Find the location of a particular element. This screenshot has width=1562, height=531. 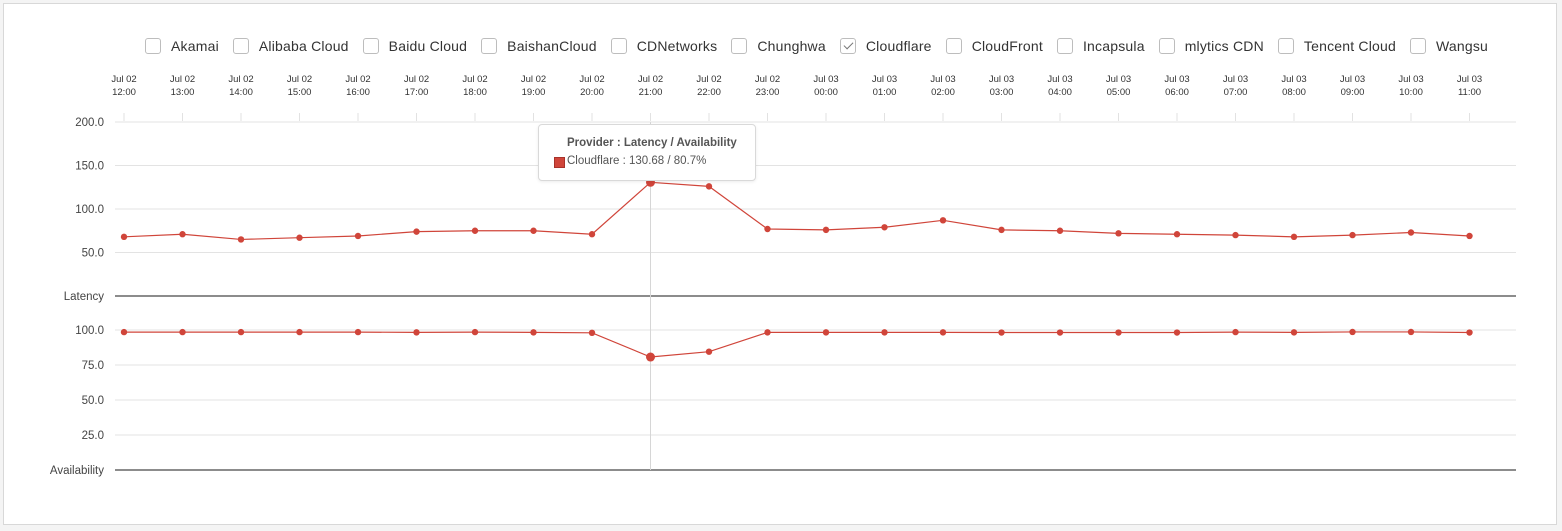

x-tick-time: 12:00 is located at coordinates (124, 92).